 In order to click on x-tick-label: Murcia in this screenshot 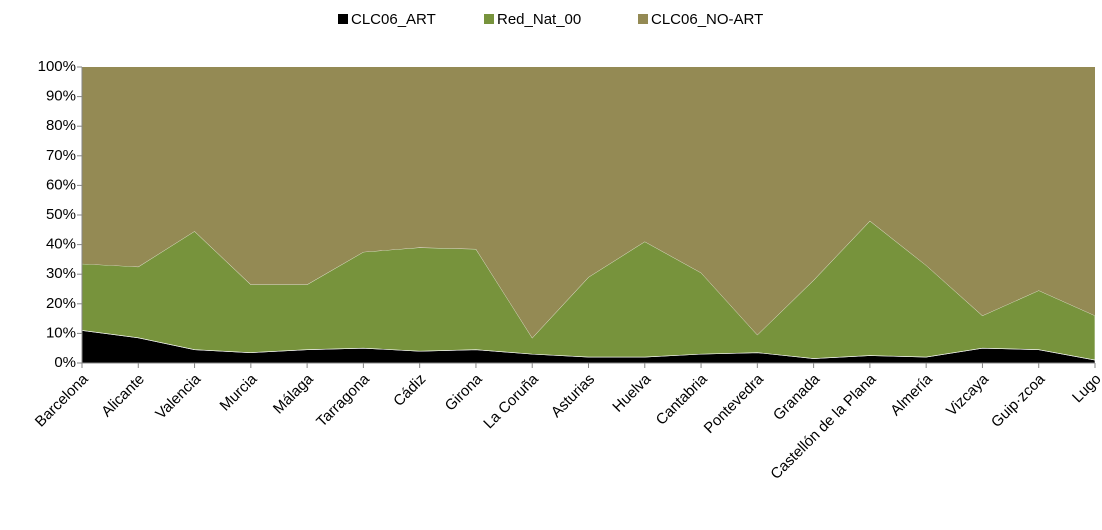, I will do `click(239, 392)`.